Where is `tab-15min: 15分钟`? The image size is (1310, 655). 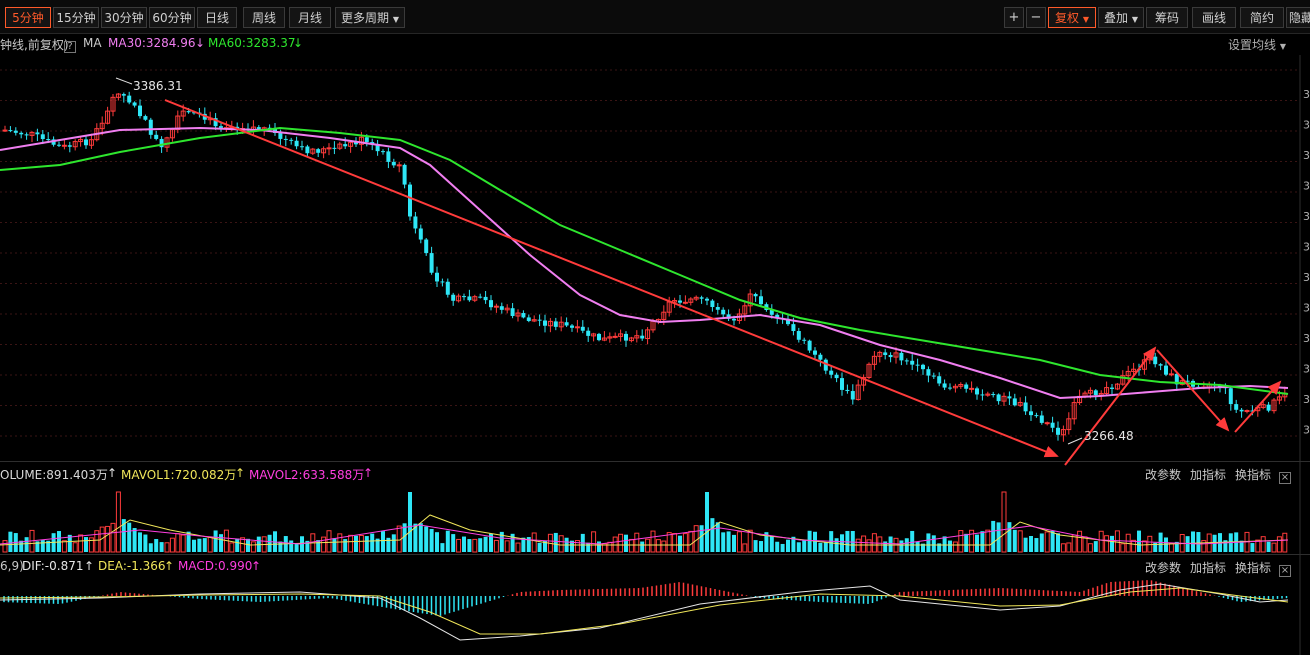 tab-15min: 15分钟 is located at coordinates (76, 17).